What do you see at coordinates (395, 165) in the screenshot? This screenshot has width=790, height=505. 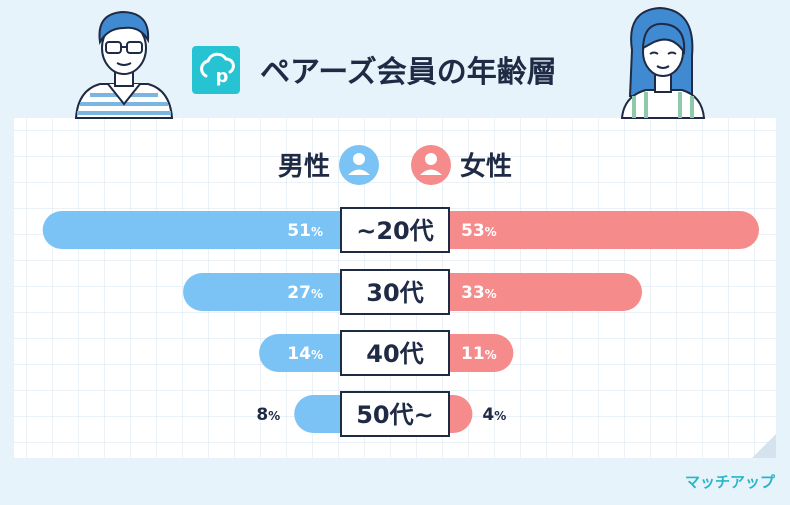 I see `legend: 男性 女性` at bounding box center [395, 165].